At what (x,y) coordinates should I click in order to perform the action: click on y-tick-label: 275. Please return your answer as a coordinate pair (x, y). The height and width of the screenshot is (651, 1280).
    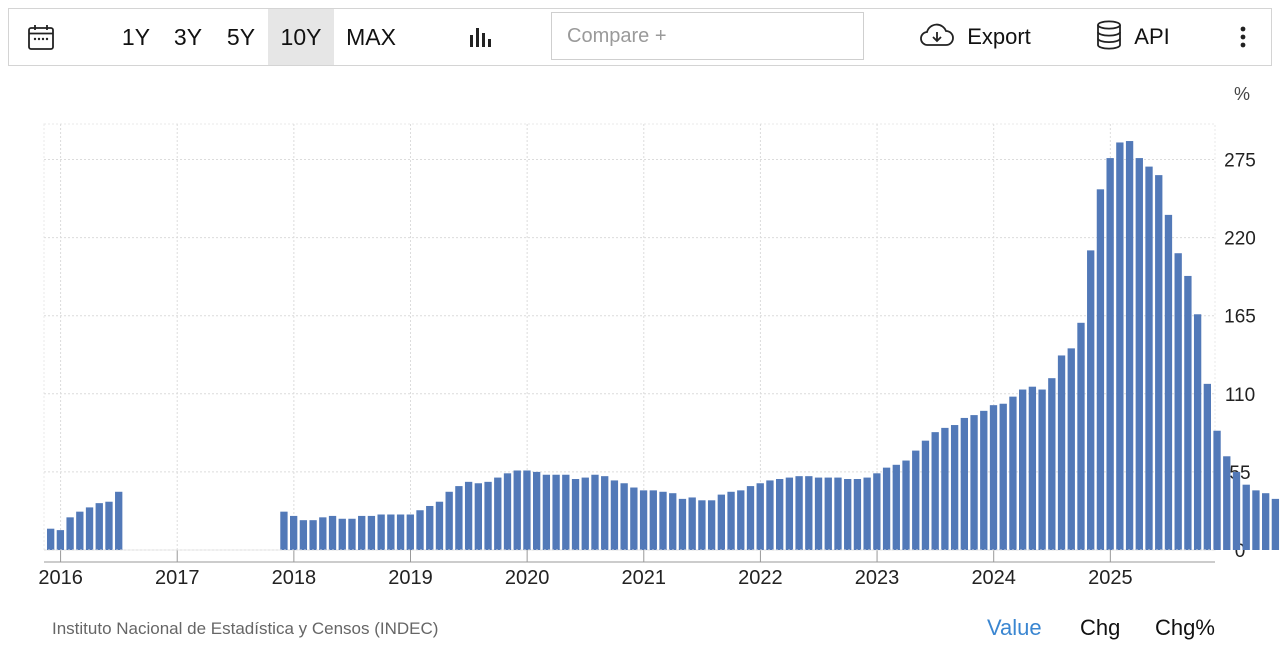
    Looking at the image, I should click on (1240, 161).